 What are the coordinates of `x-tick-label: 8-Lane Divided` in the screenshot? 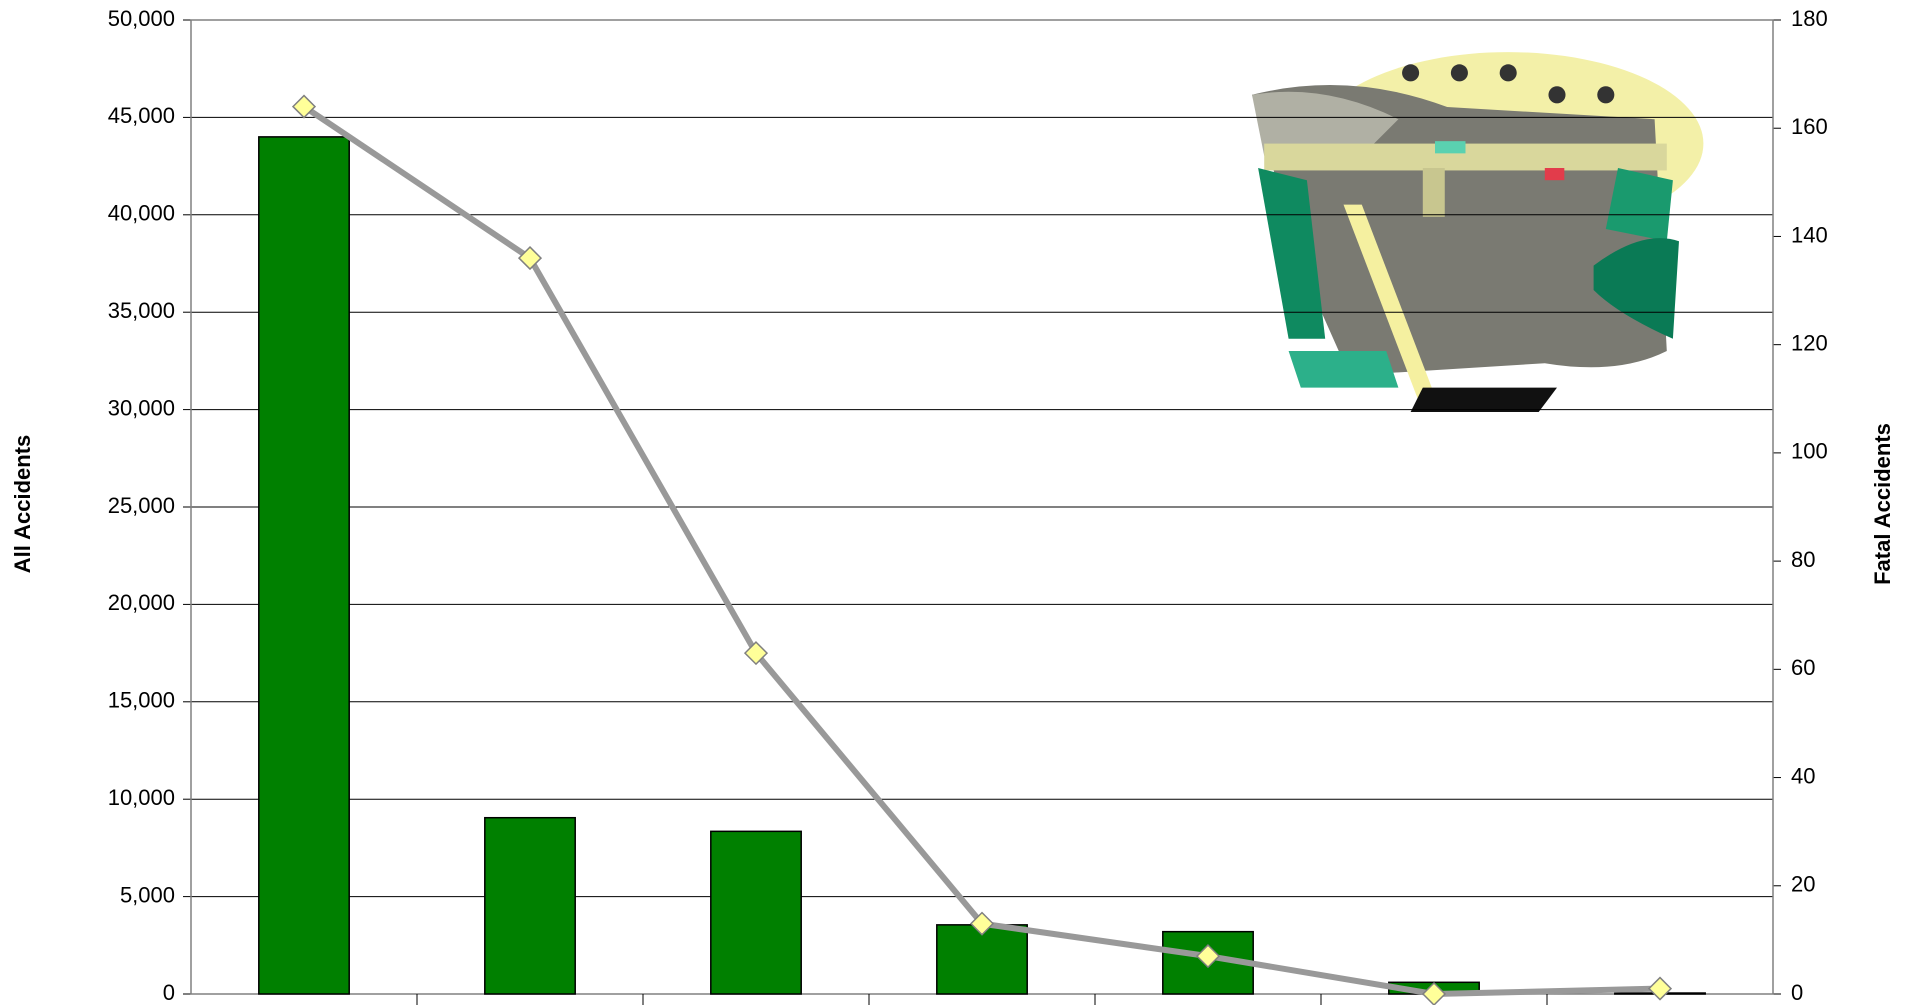 It's located at (1434, 1003).